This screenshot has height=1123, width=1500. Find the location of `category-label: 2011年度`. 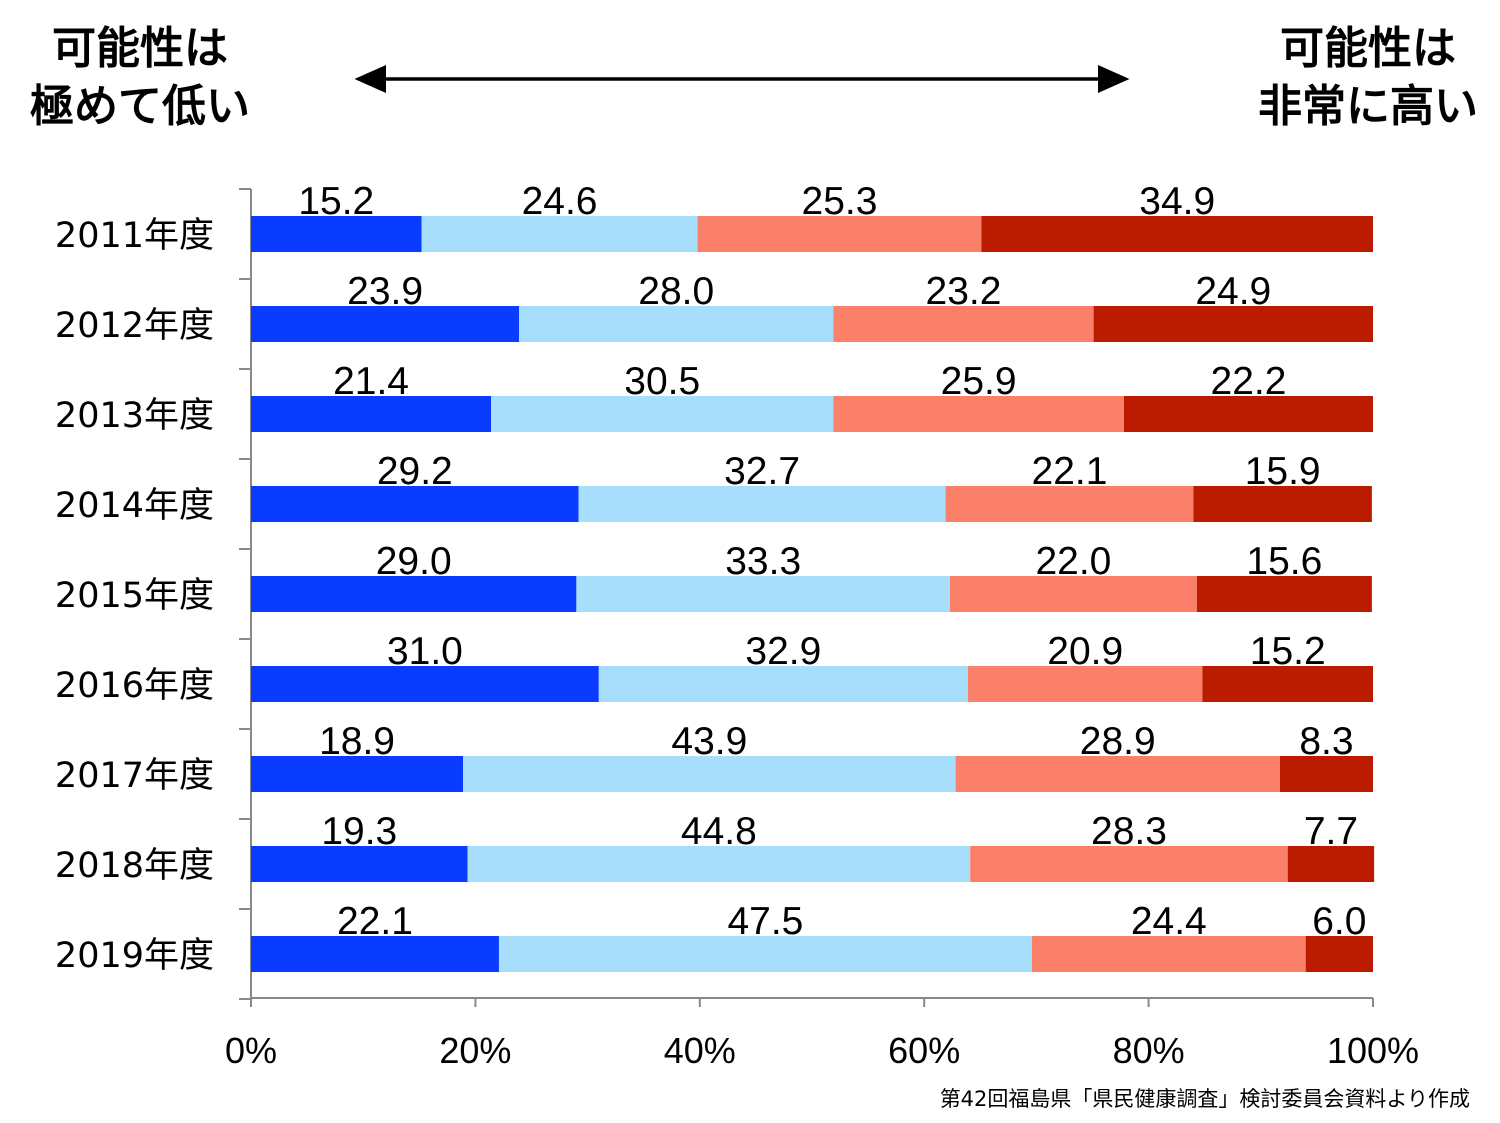

category-label: 2011年度 is located at coordinates (134, 236).